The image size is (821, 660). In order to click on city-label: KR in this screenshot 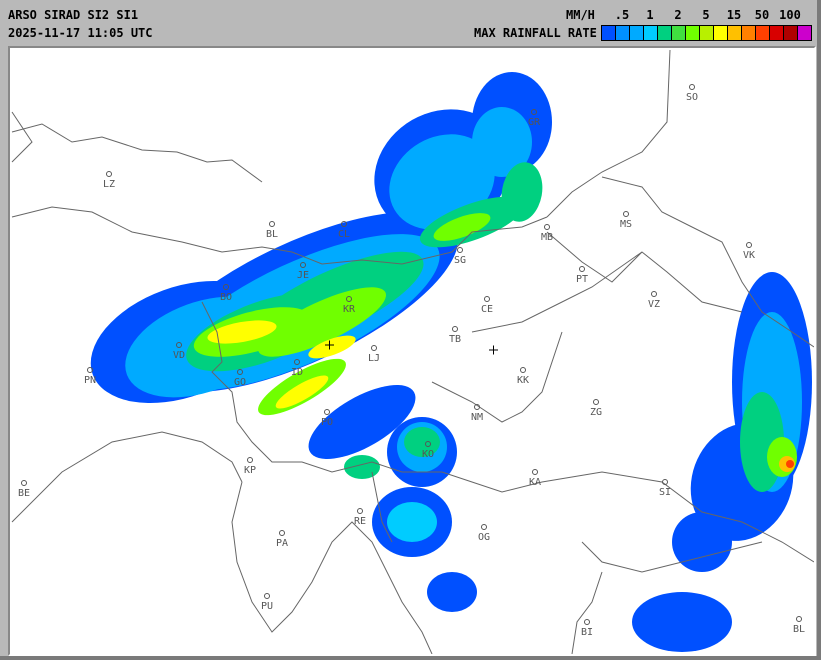, I will do `click(349, 309)`.